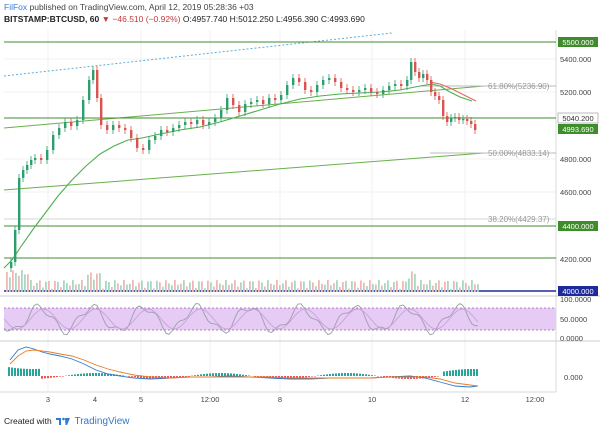 The width and height of the screenshot is (600, 431). I want to click on symbol-label: BITSTAMP:BTCUSD, 60, so click(52, 19).